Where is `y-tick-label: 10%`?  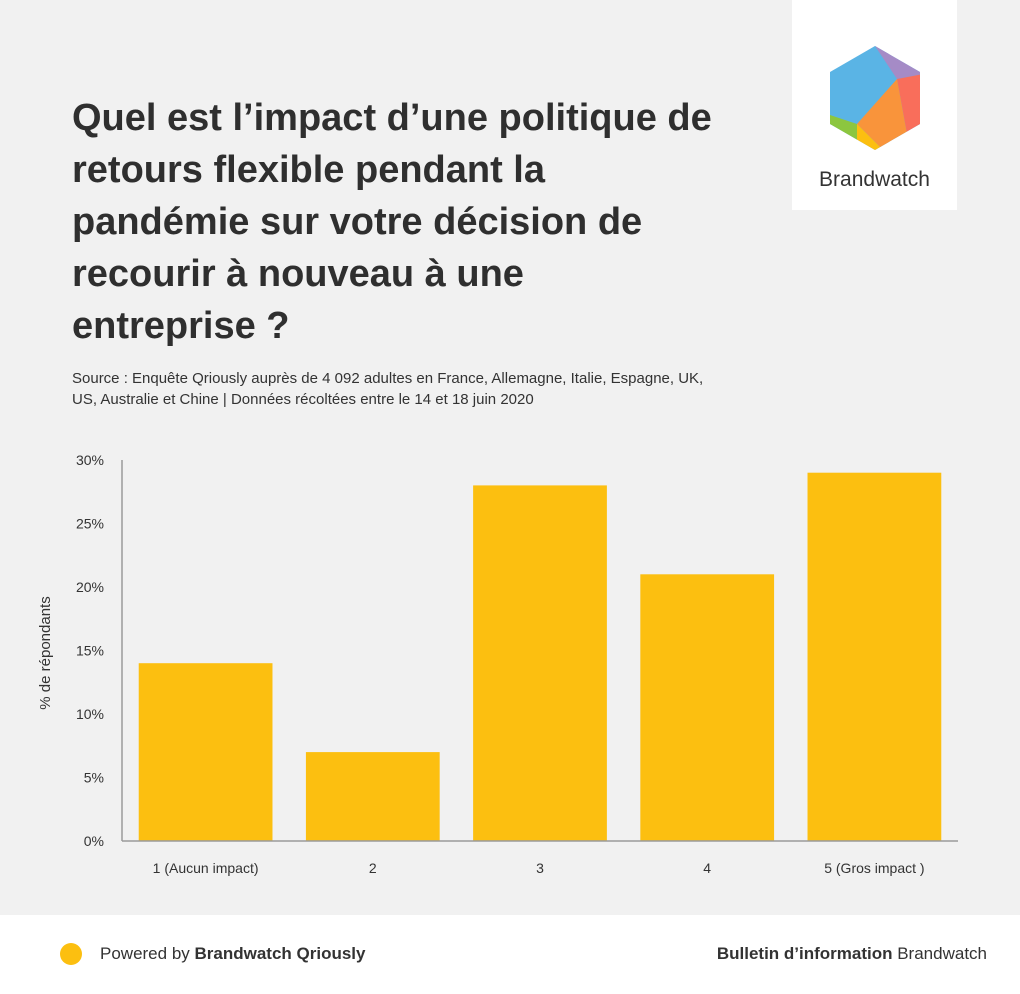
y-tick-label: 10% is located at coordinates (90, 714).